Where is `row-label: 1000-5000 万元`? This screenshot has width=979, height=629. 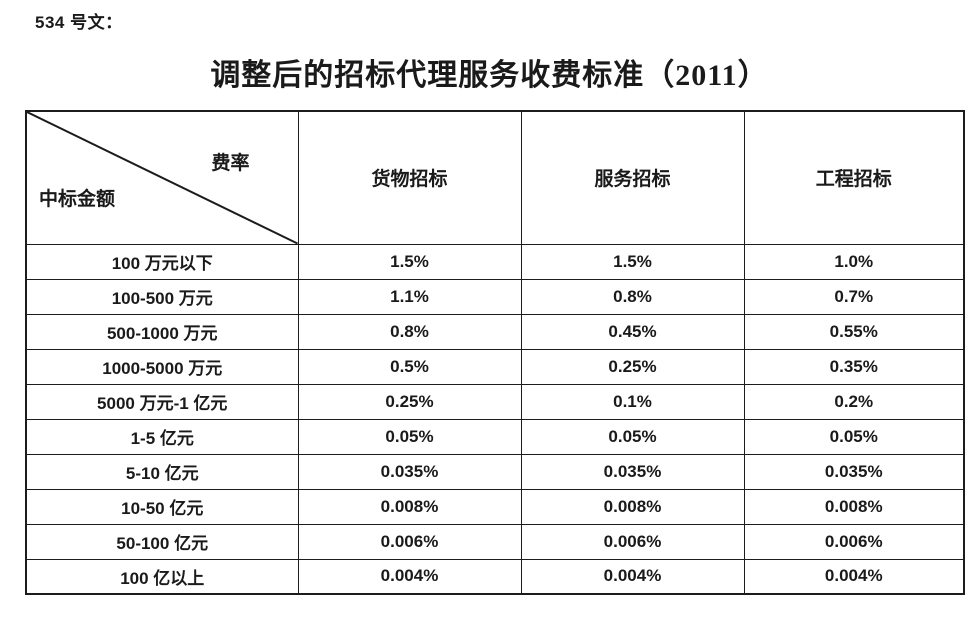
row-label: 1000-5000 万元 is located at coordinates (162, 366).